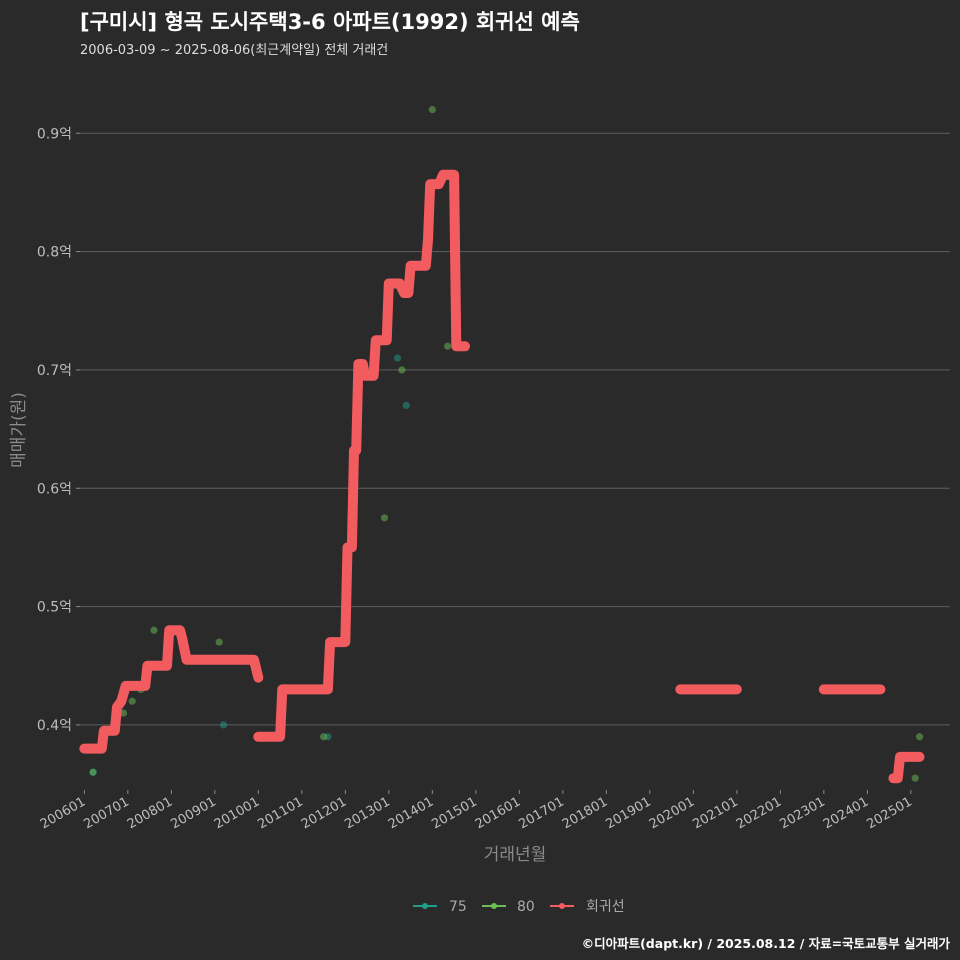  What do you see at coordinates (106, 813) in the screenshot?
I see `x-tick-label: 200701` at bounding box center [106, 813].